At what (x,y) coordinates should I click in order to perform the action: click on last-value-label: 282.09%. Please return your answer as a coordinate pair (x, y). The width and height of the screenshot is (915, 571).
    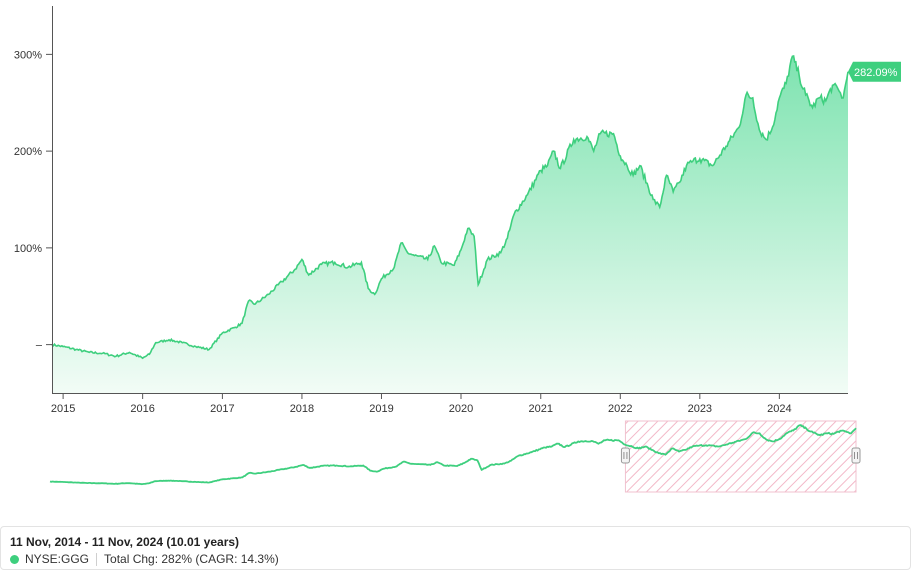
    Looking at the image, I should click on (876, 73).